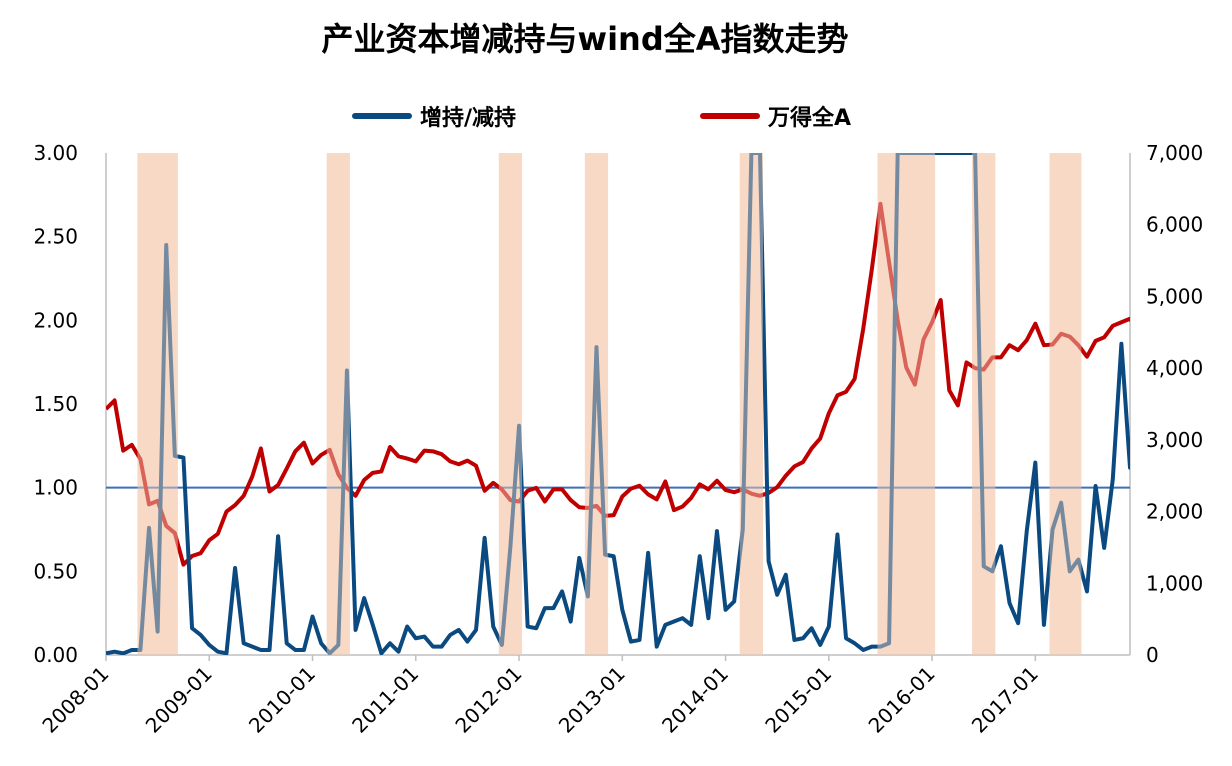 This screenshot has width=1232, height=766. I want to click on legend-swatch-ratio, so click(382, 116).